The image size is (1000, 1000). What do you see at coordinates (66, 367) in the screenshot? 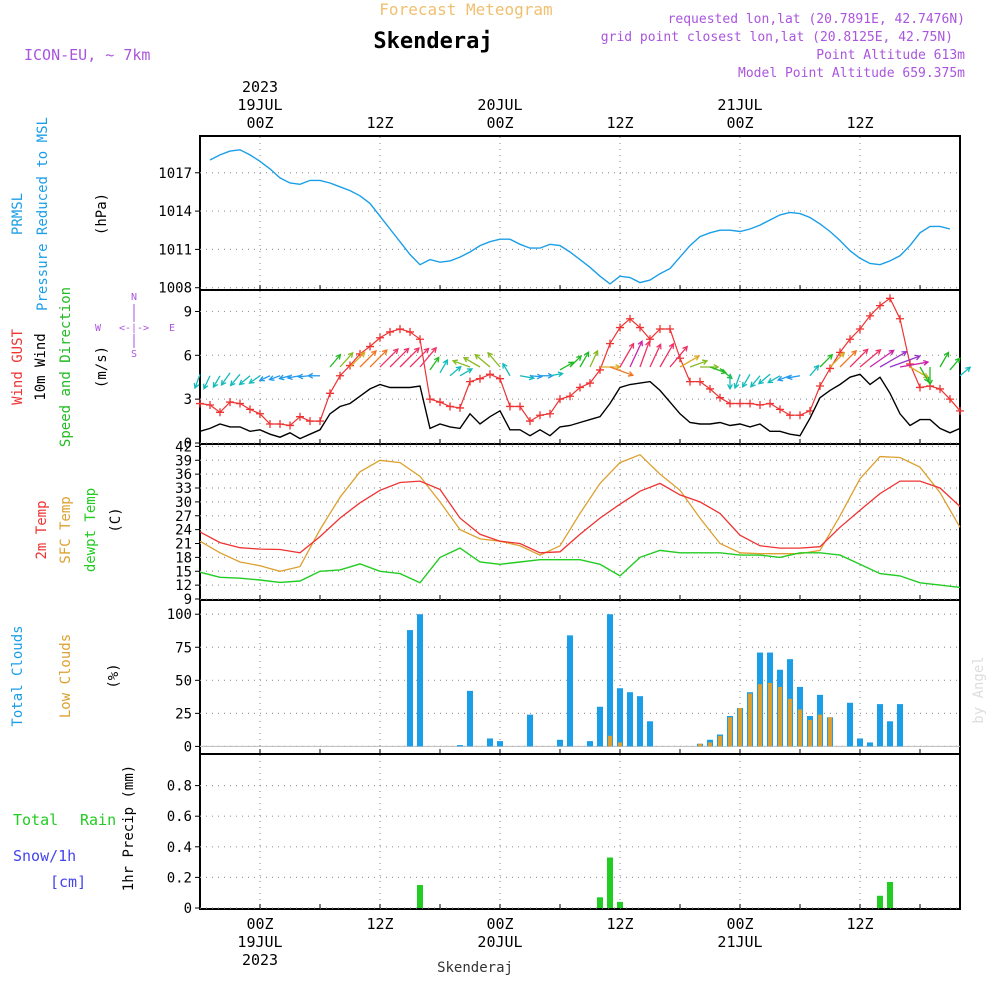
I see `wind-dir-label: Speed and Direction` at bounding box center [66, 367].